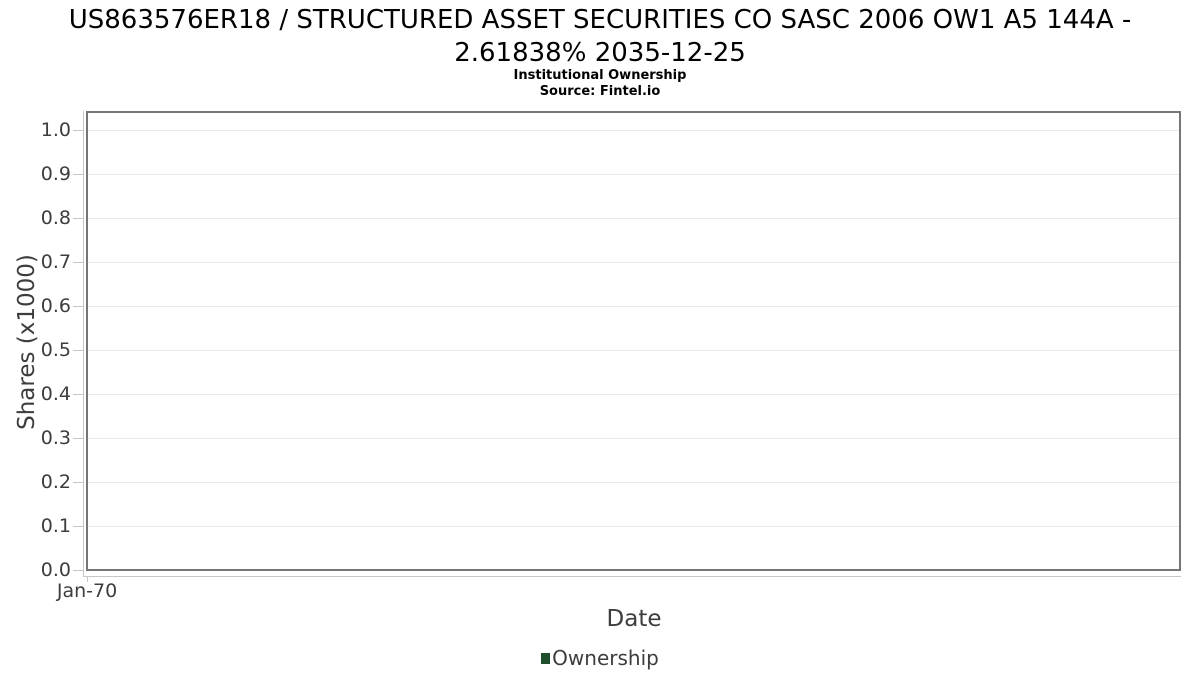 The image size is (1200, 675). I want to click on y-axis-line, so click(83, 343).